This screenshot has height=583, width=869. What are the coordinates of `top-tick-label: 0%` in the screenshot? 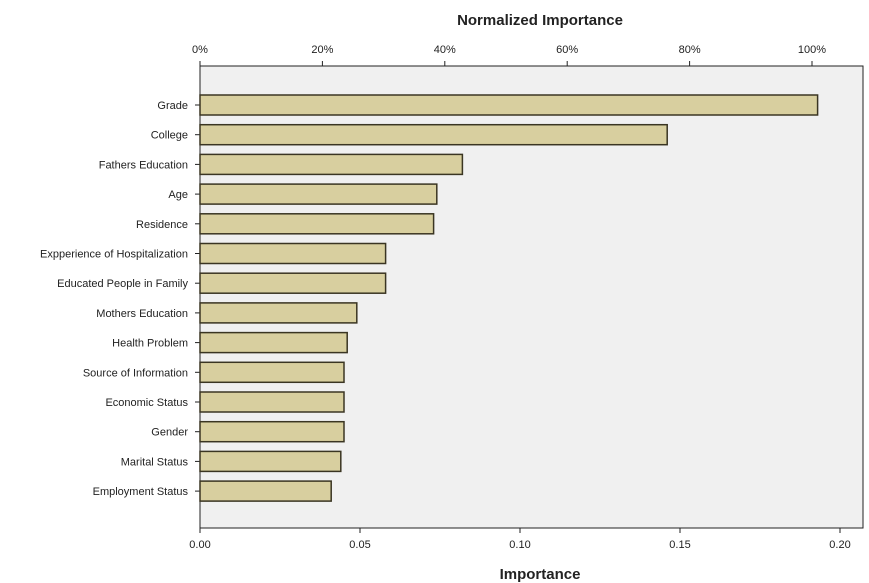 It's located at (200, 50).